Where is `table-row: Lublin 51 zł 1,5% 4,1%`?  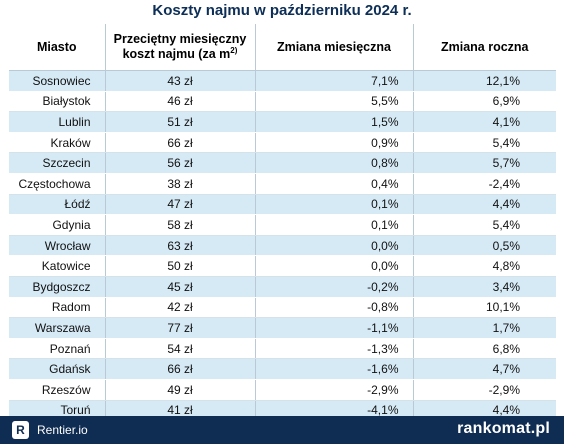 table-row: Lublin 51 zł 1,5% 4,1% is located at coordinates (282, 122).